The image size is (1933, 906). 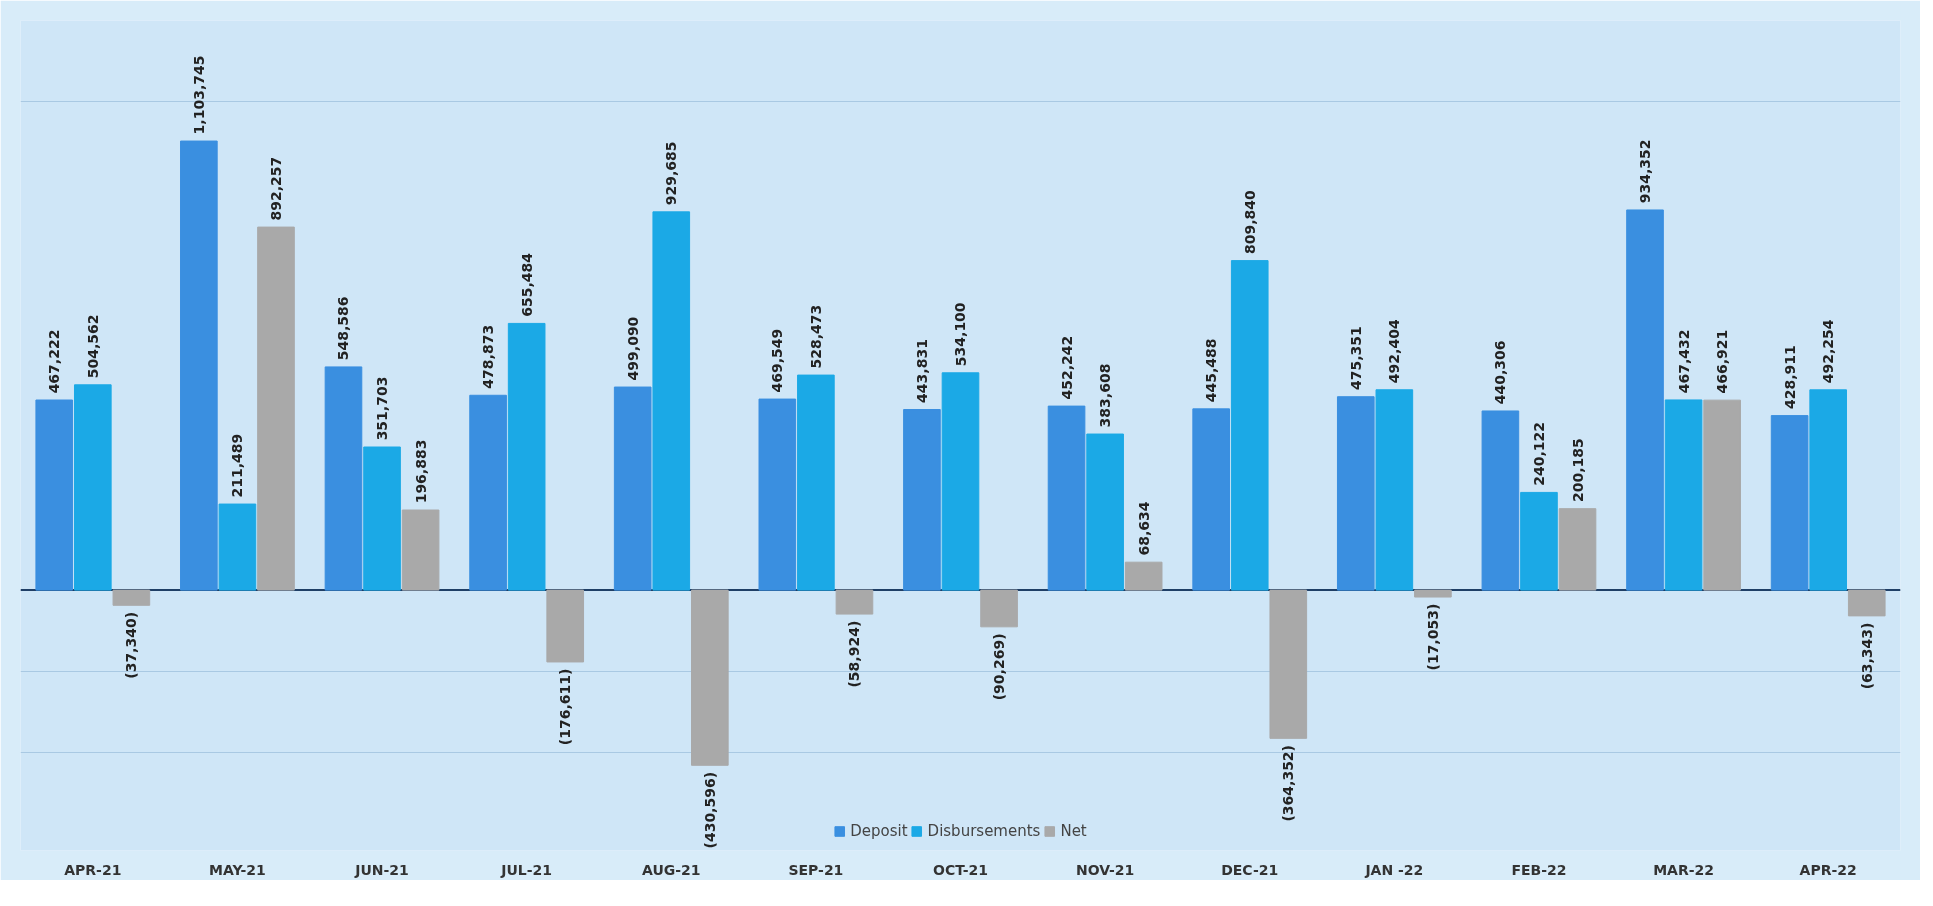 I want to click on data-label: (58,924), so click(x=854, y=654).